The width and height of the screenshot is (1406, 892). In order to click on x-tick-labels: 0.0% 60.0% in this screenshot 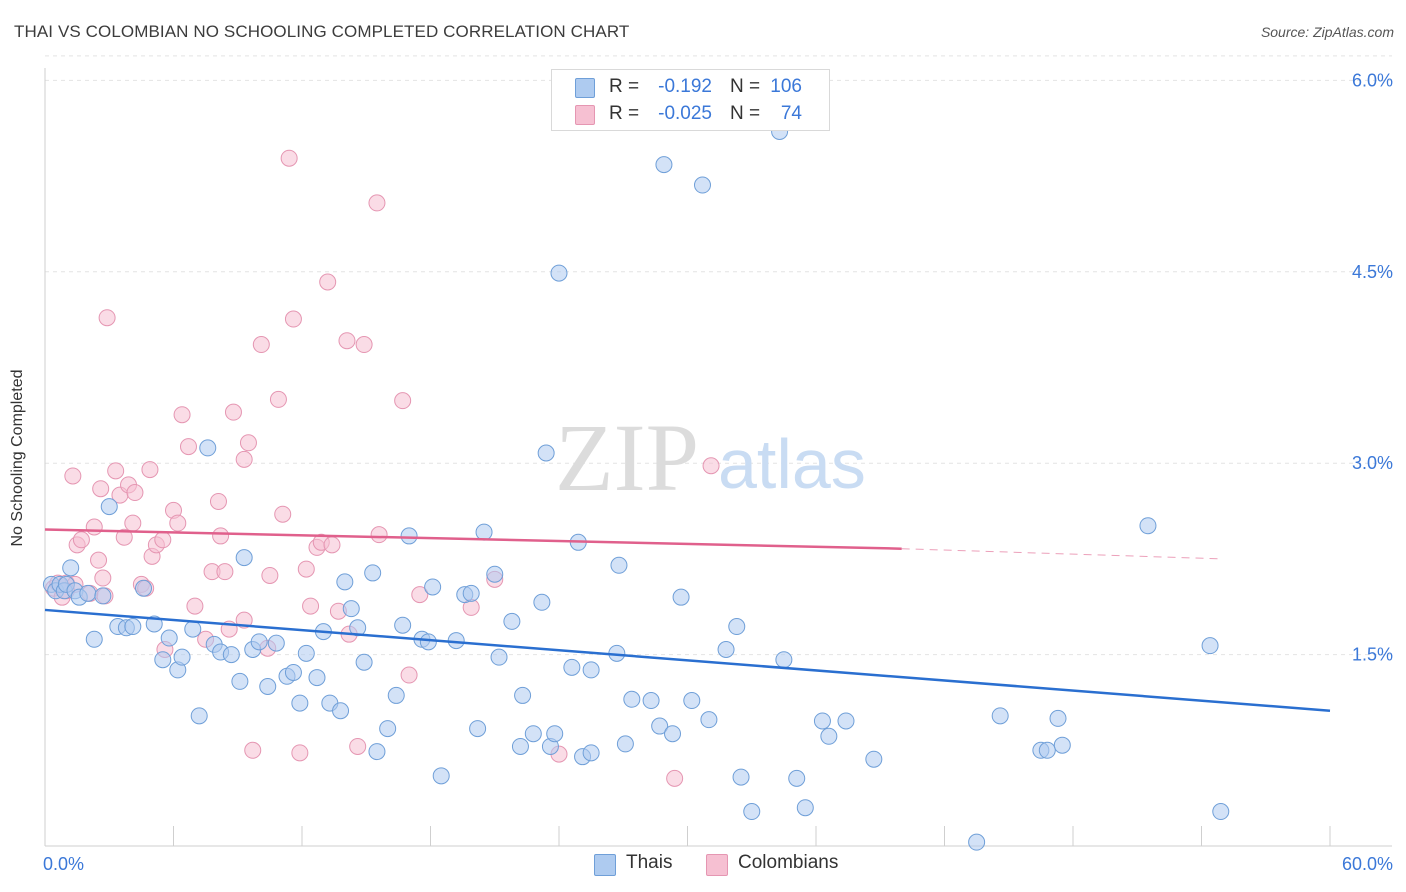, I will do `click(718, 864)`.